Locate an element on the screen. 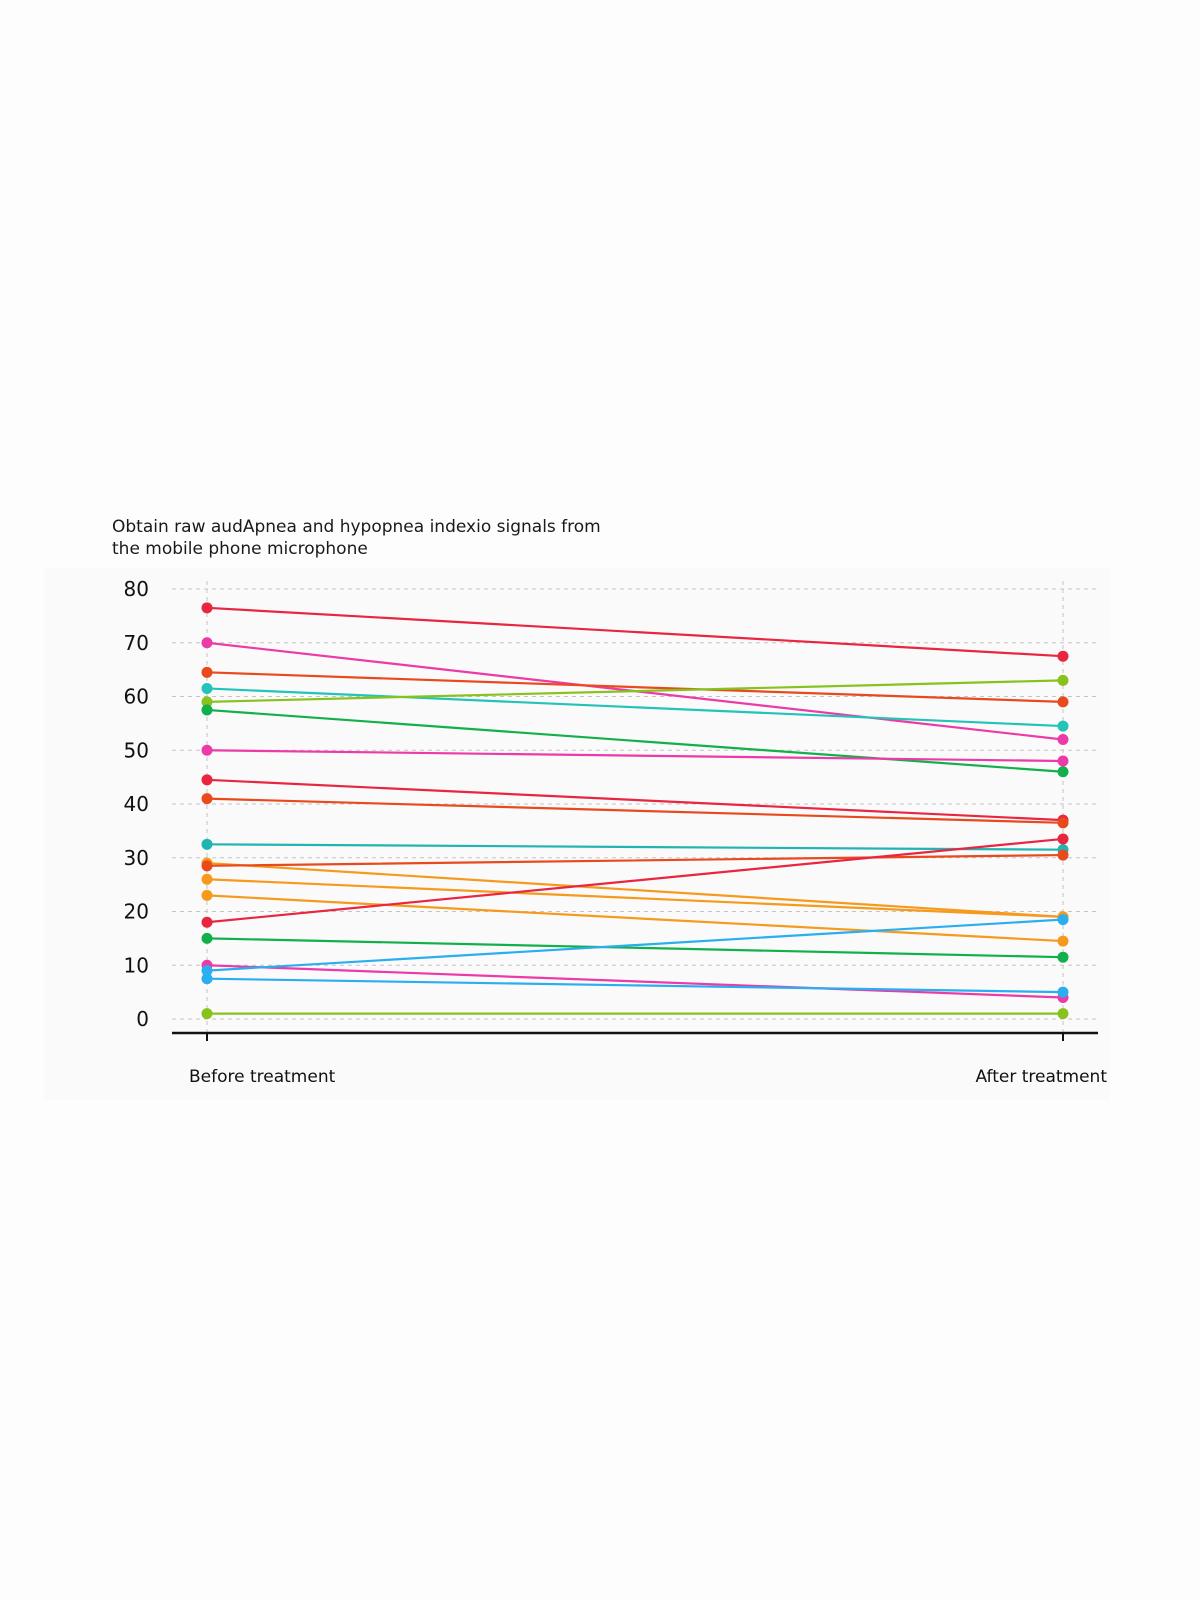 The height and width of the screenshot is (1600, 1200). x-axis-category-labels: Before treatment After treatment is located at coordinates (648, 1077).